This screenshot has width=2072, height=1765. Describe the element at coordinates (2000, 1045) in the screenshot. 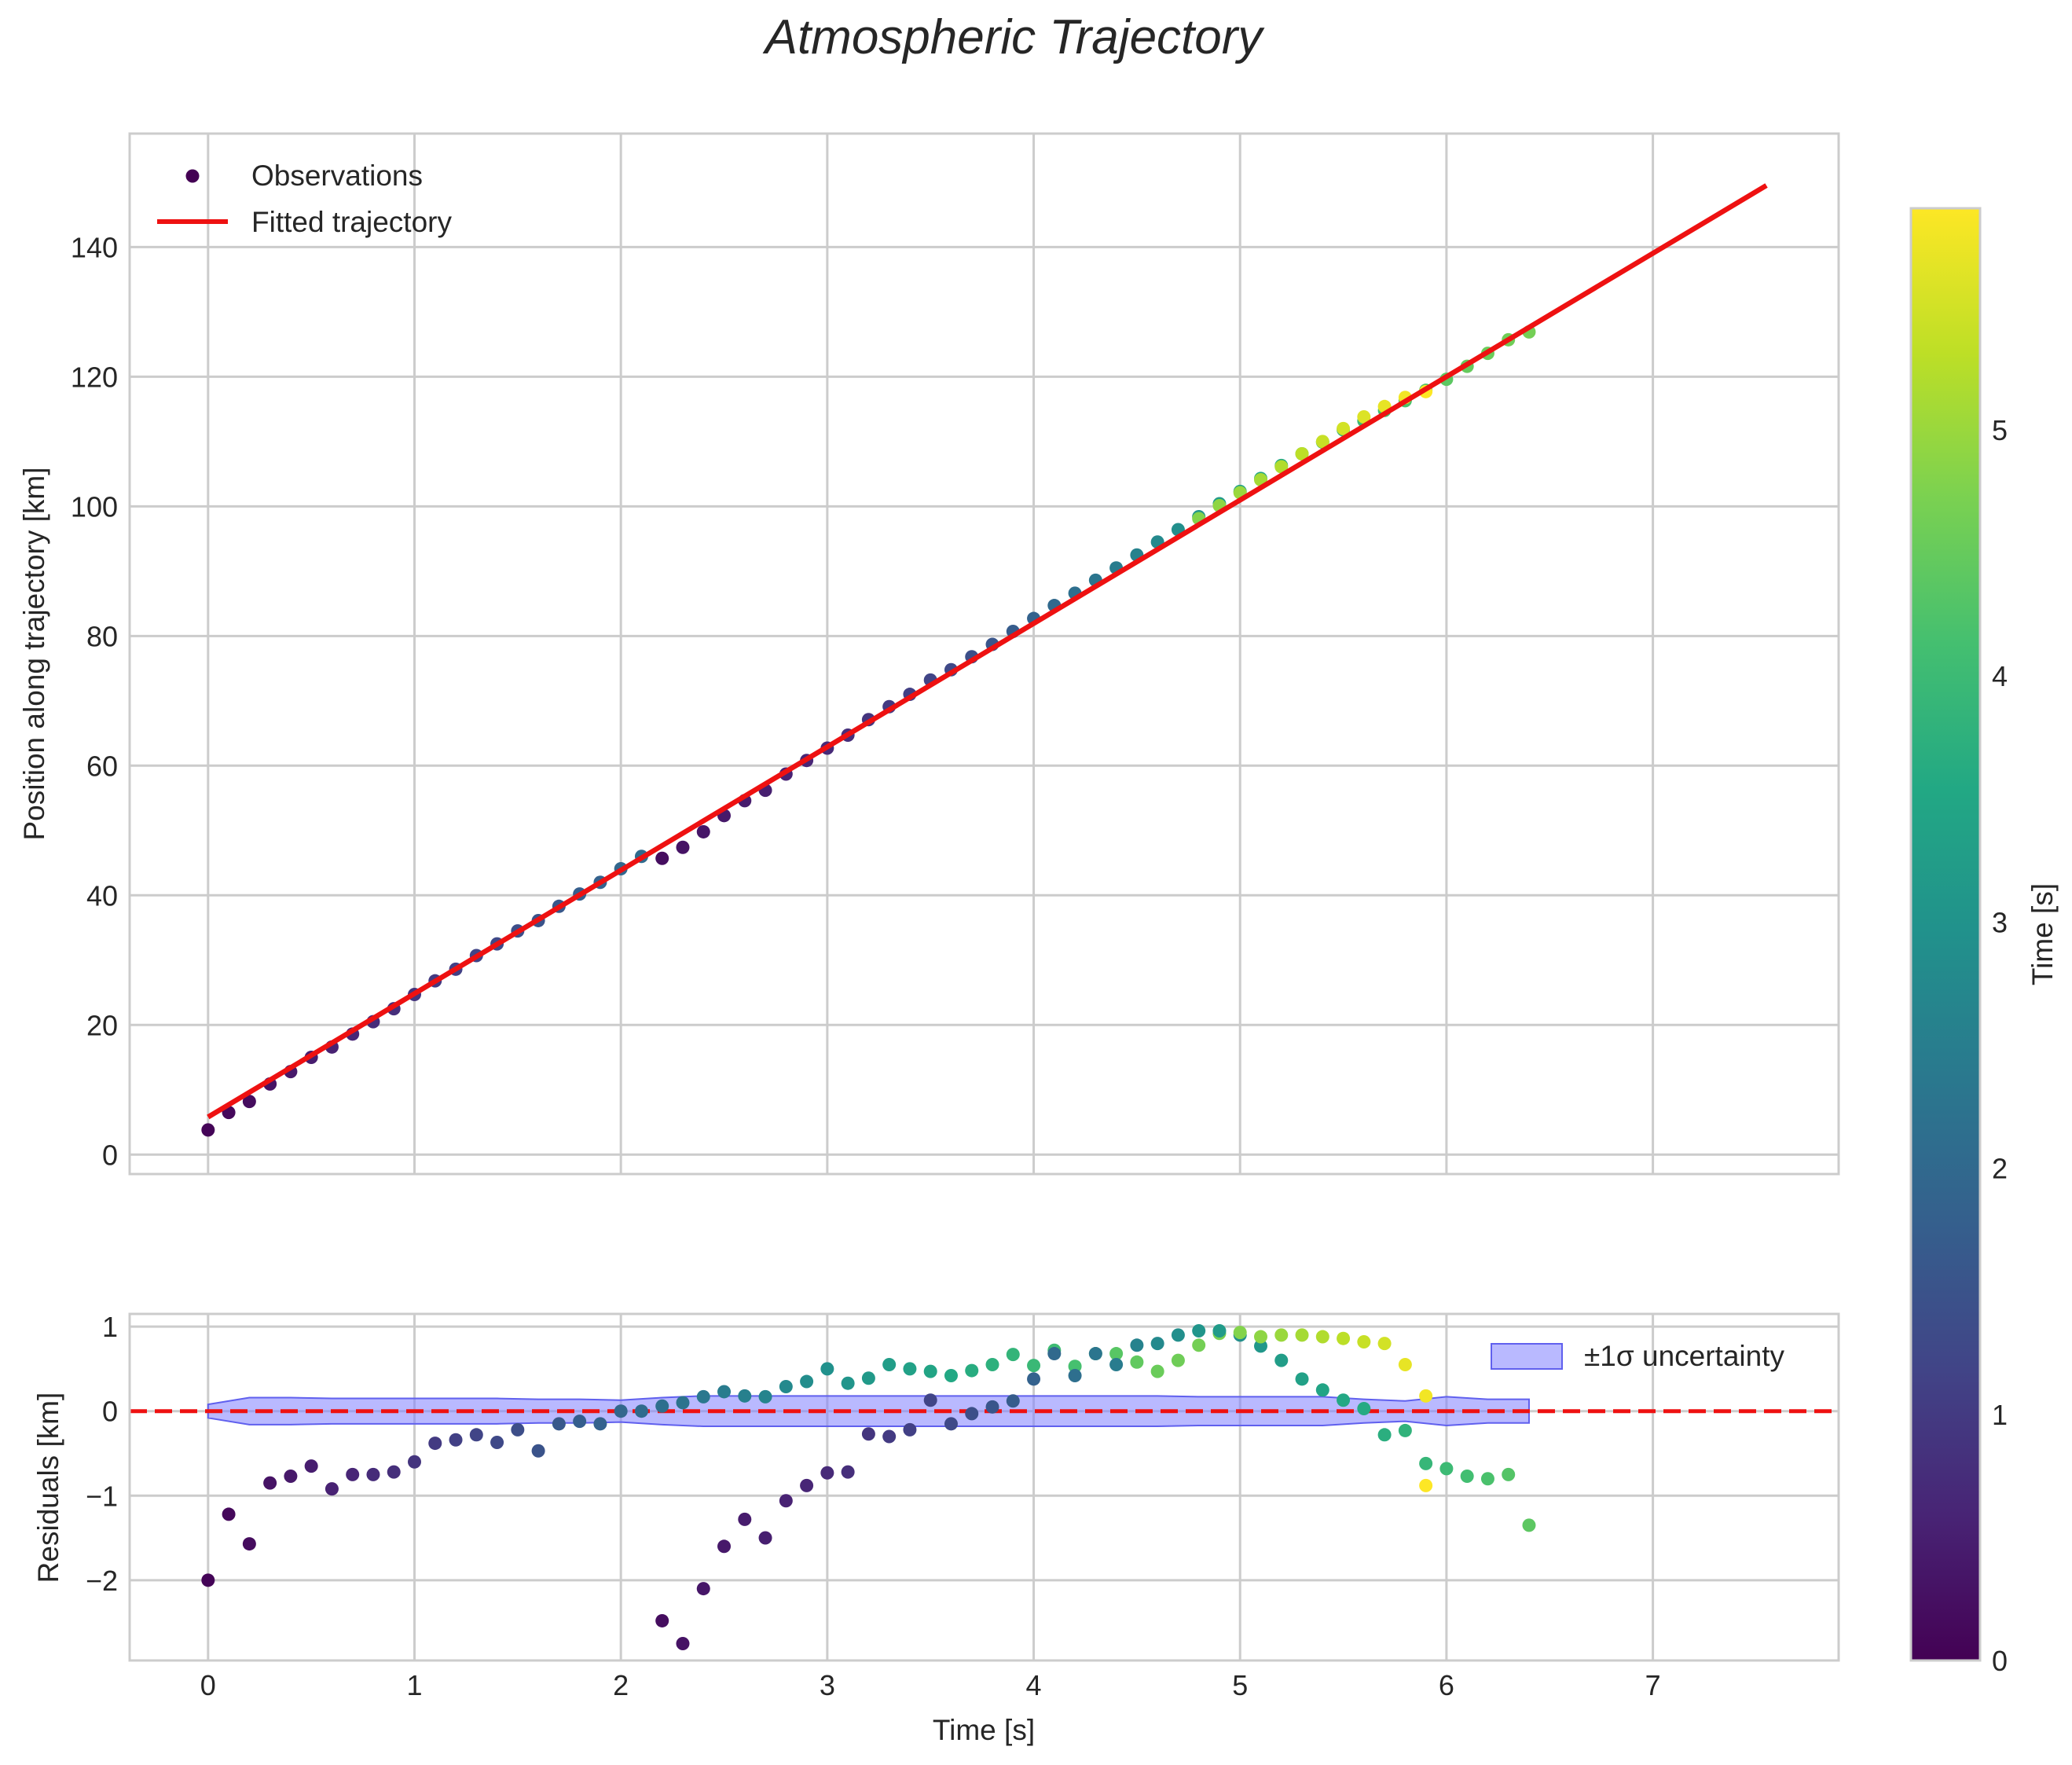

I see `colorbar-tick-labels: 0 1 2 3 4 5` at that location.